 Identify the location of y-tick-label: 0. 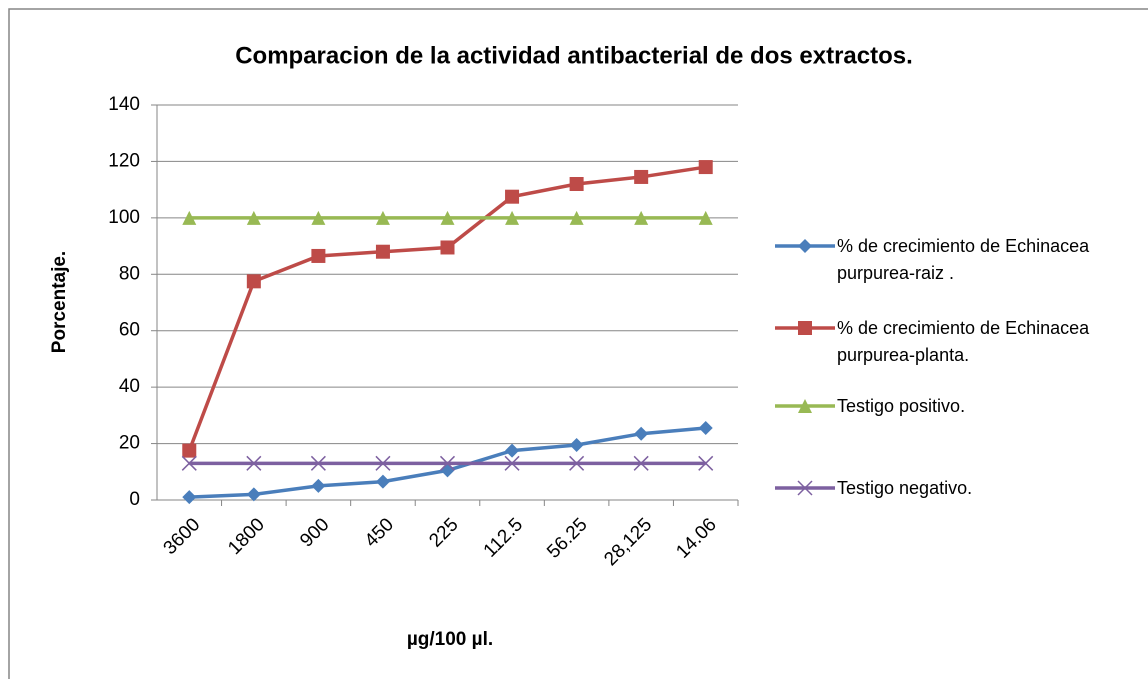
(134, 499).